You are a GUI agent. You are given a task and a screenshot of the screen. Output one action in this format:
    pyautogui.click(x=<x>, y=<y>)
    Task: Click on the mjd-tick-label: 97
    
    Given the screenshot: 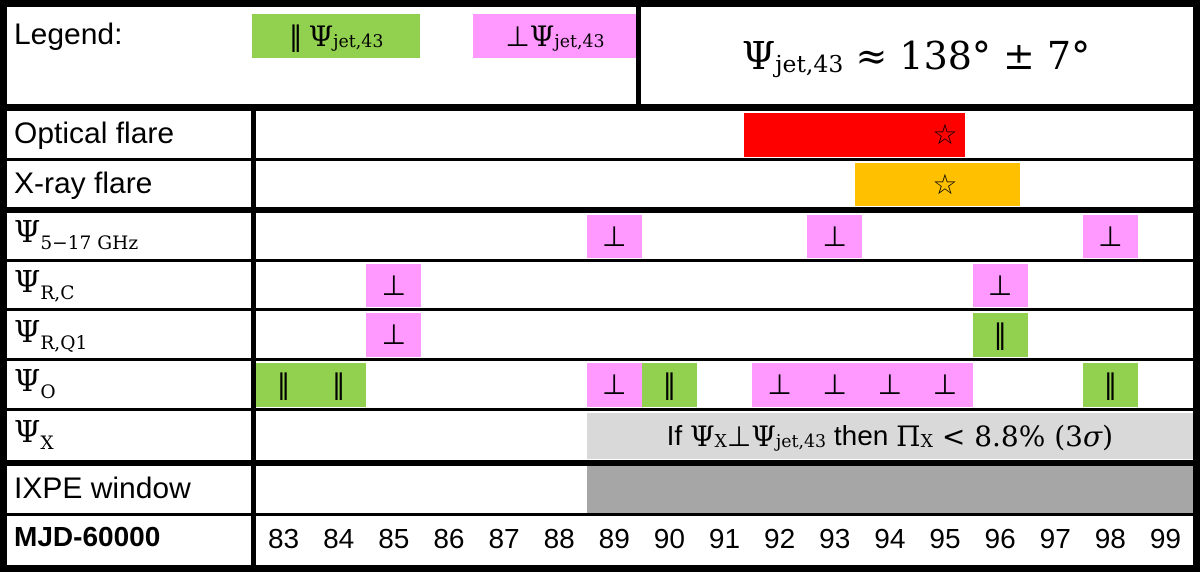 What is the action you would take?
    pyautogui.click(x=1055, y=538)
    